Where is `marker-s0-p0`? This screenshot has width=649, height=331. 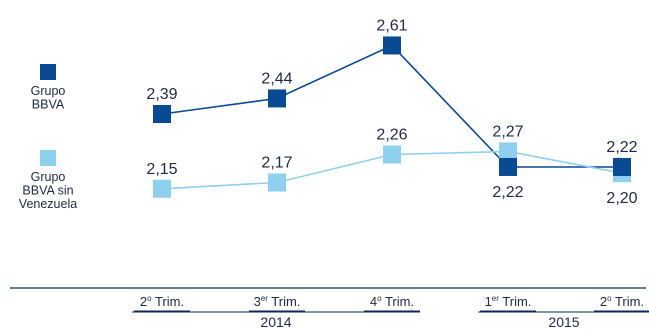
marker-s0-p0 is located at coordinates (162, 114).